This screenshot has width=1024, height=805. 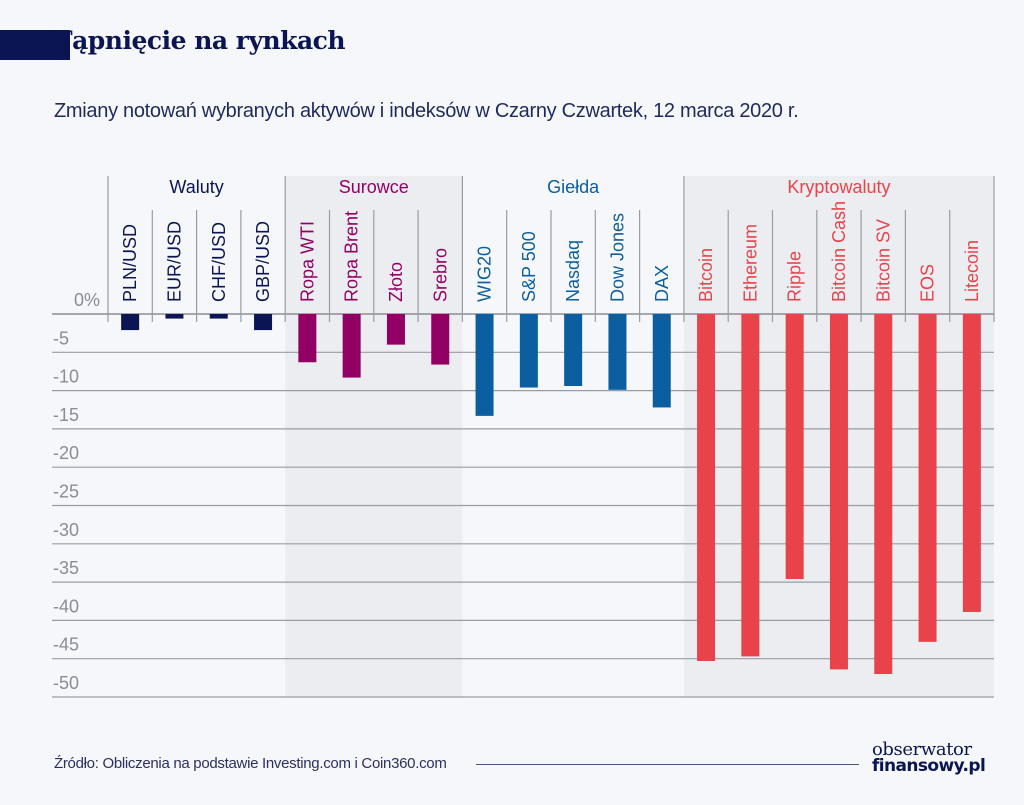 What do you see at coordinates (218, 316) in the screenshot?
I see `bar-chf-usd` at bounding box center [218, 316].